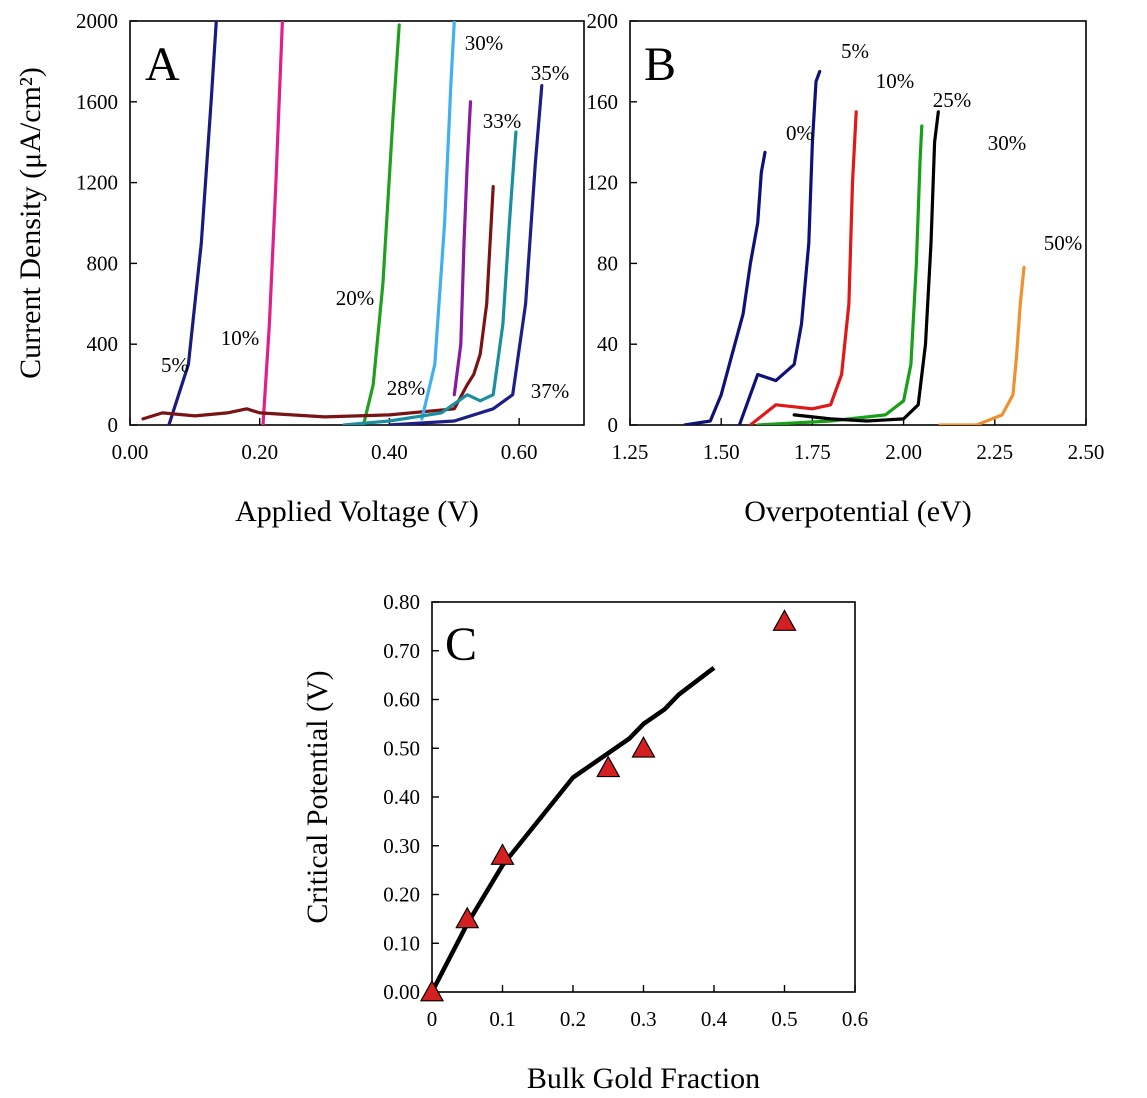  What do you see at coordinates (800, 133) in the screenshot?
I see `series-label: 0%` at bounding box center [800, 133].